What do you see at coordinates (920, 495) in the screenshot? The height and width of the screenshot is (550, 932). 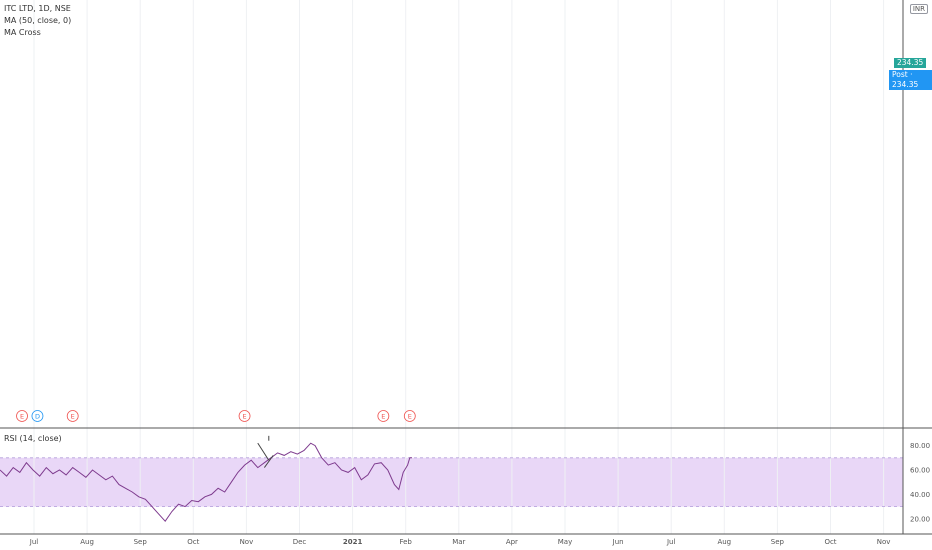 I see `rsi-tick-label: 40.00` at bounding box center [920, 495].